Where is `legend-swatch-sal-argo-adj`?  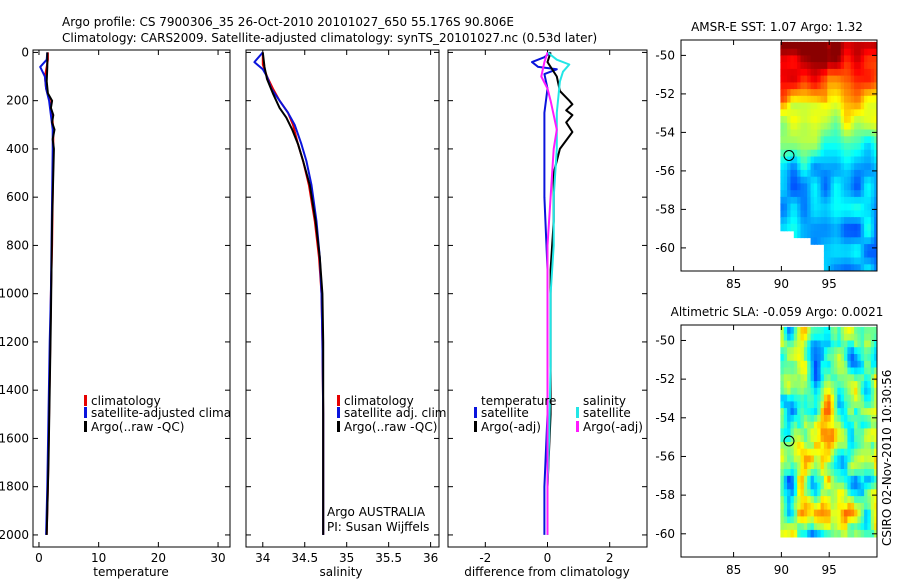
legend-swatch-sal-argo-adj is located at coordinates (577, 426).